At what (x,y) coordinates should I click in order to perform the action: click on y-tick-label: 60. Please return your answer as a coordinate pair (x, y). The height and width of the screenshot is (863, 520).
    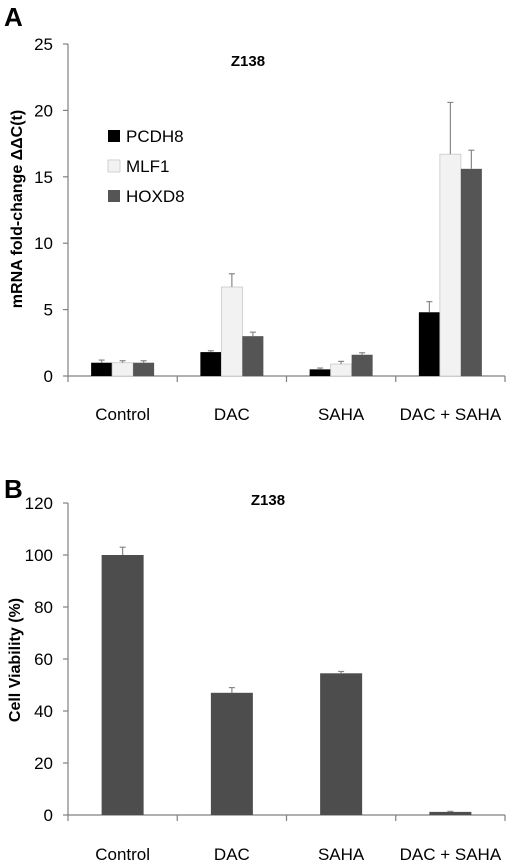
    Looking at the image, I should click on (43, 659).